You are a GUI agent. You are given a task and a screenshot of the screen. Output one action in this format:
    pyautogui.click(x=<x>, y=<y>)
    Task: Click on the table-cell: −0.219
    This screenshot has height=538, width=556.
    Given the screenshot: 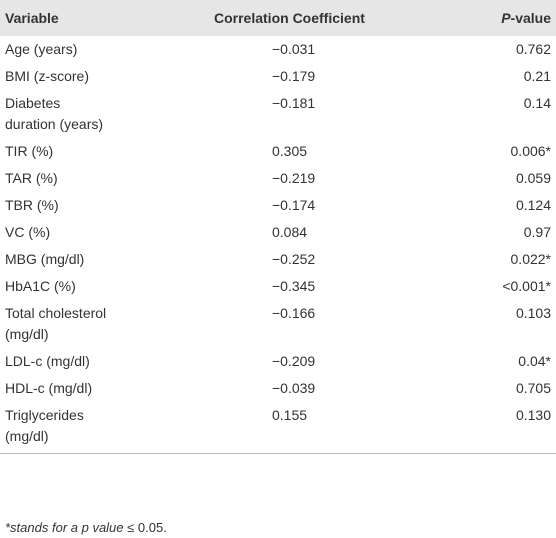 What is the action you would take?
    pyautogui.click(x=362, y=178)
    